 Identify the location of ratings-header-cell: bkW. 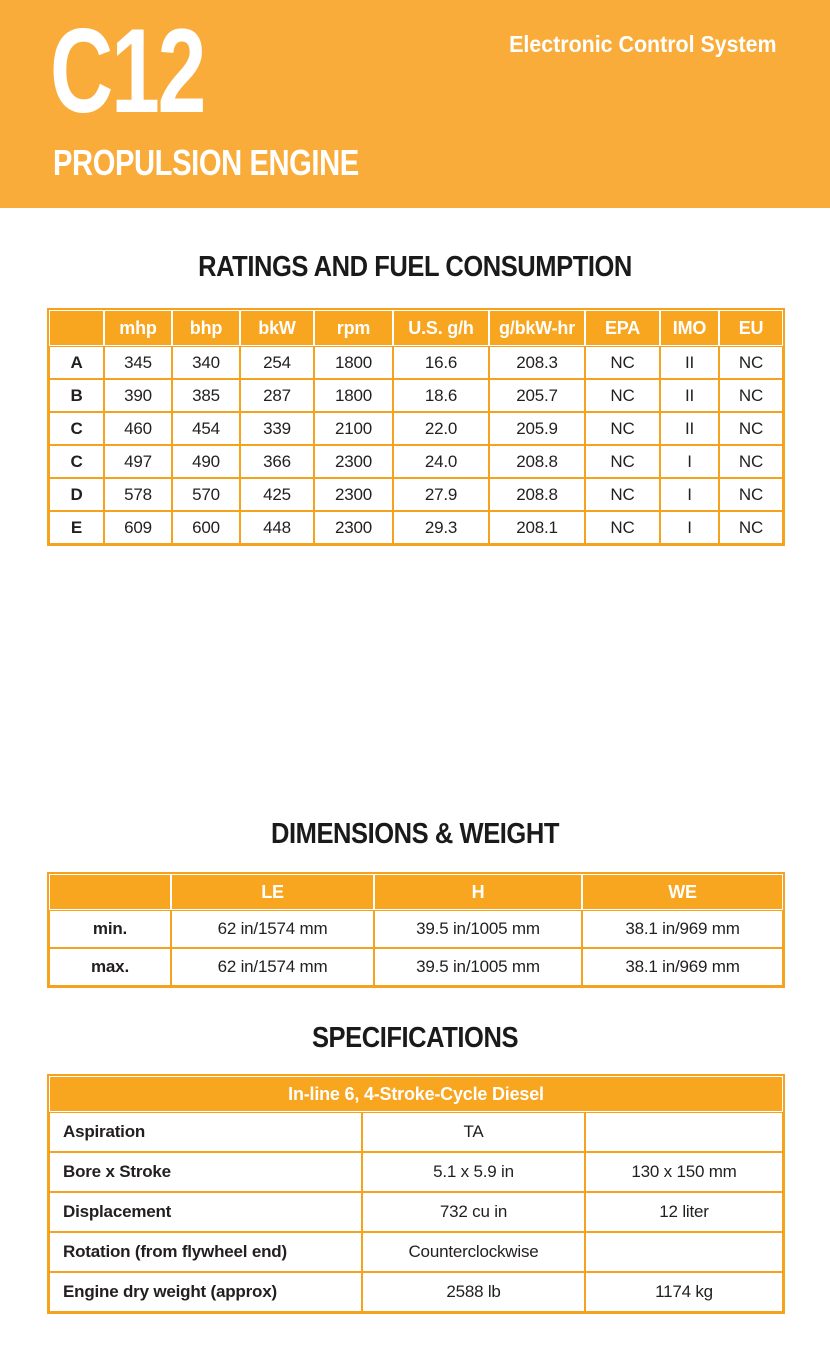
(277, 328).